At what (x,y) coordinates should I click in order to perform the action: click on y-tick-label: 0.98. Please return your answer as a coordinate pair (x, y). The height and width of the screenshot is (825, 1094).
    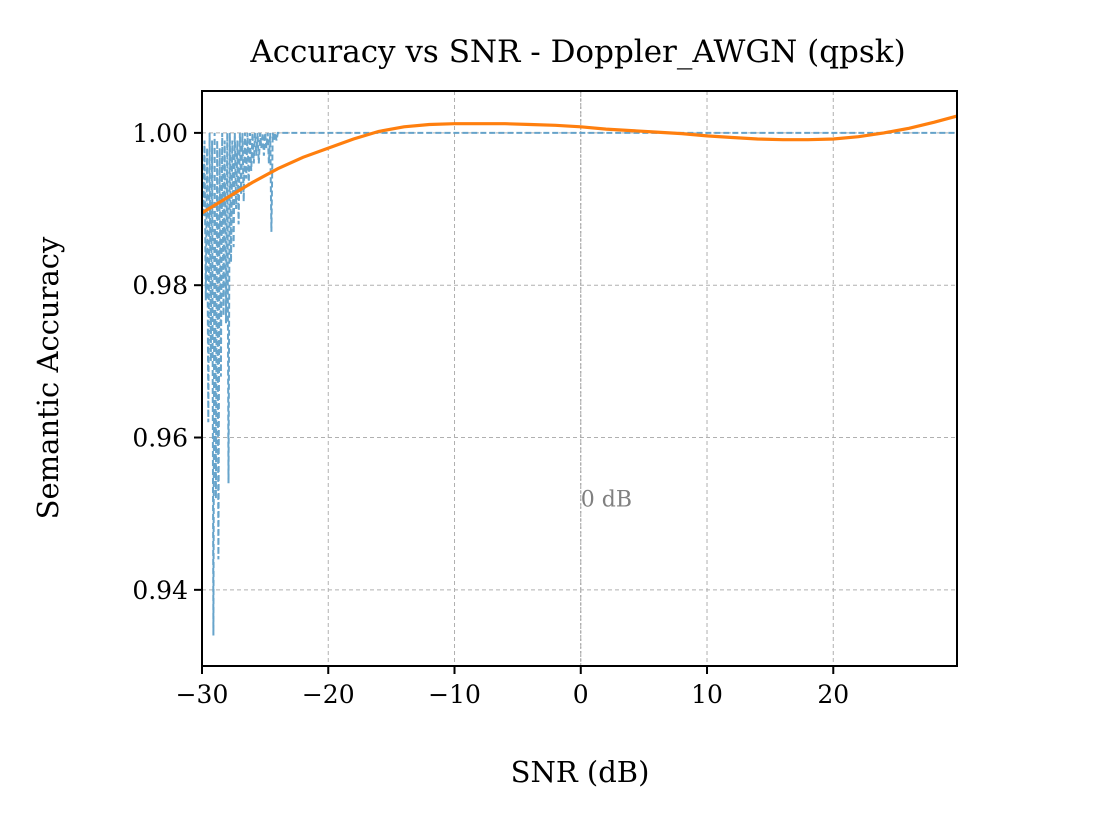
    Looking at the image, I should click on (160, 285).